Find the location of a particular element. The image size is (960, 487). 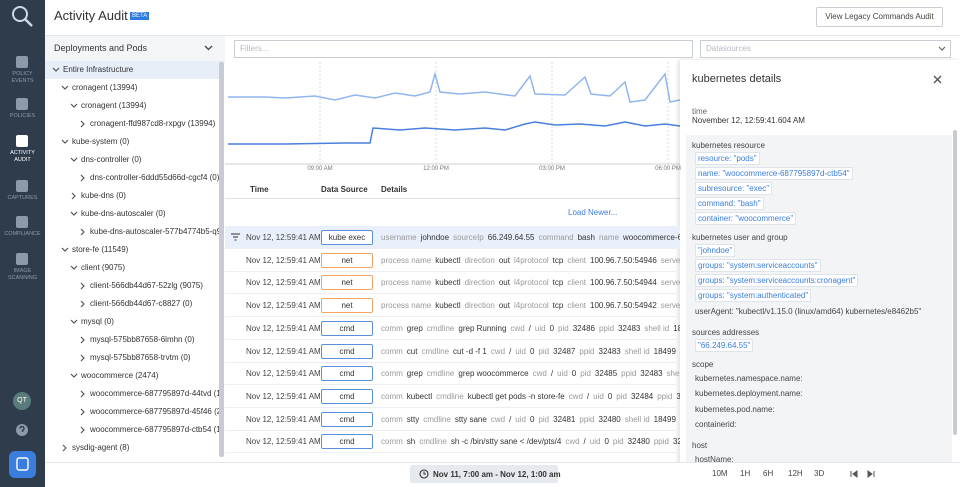

tree-label: cronagent (13994) is located at coordinates (105, 87).